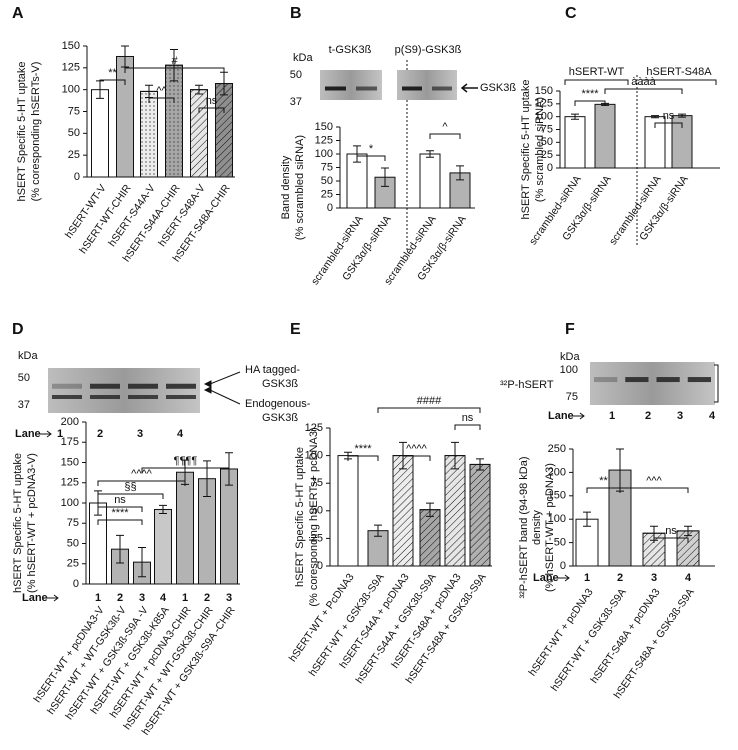 The width and height of the screenshot is (738, 750). Describe the element at coordinates (643, 82) in the screenshot. I see `significance-label: àààà` at that location.